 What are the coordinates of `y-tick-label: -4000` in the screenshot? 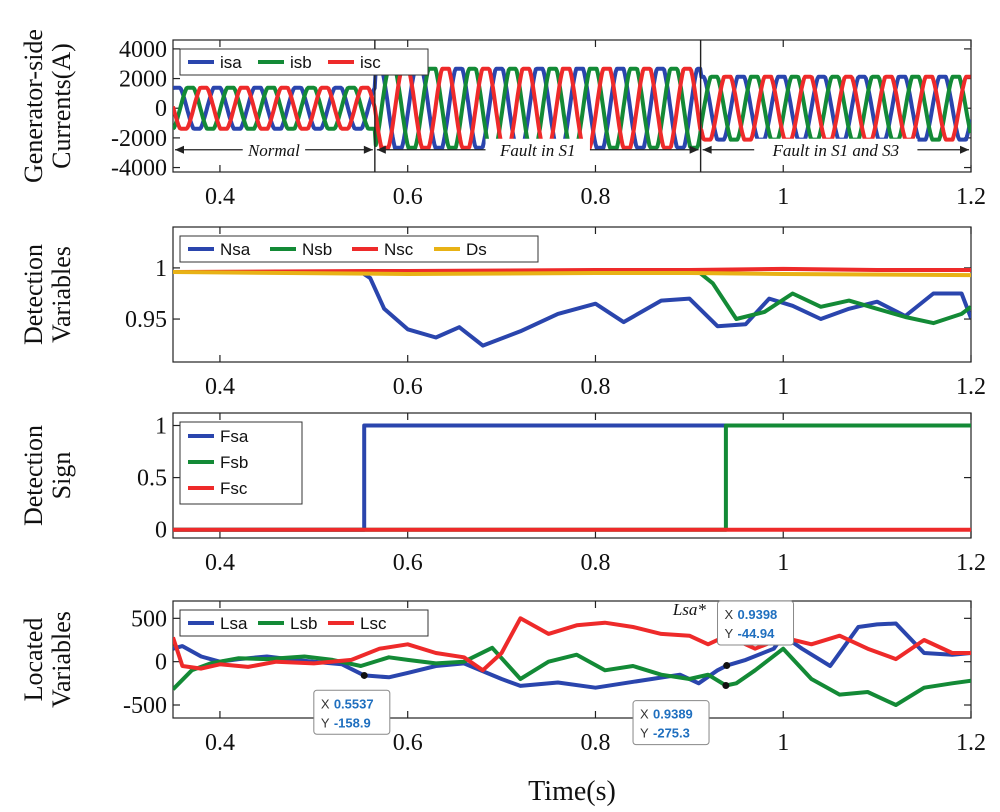 It's located at (139, 169).